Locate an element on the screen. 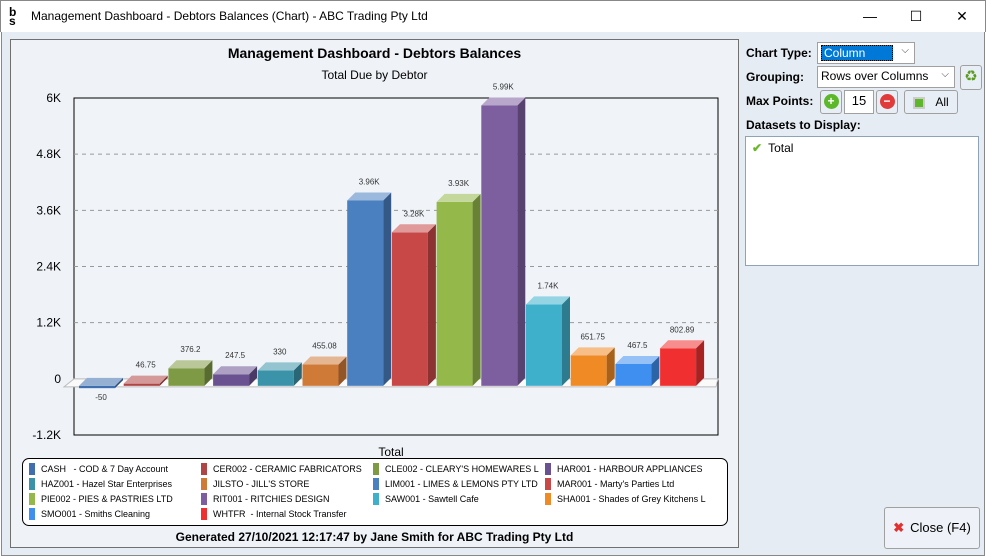 This screenshot has height=557, width=986. data-label: 651.75 is located at coordinates (592, 336).